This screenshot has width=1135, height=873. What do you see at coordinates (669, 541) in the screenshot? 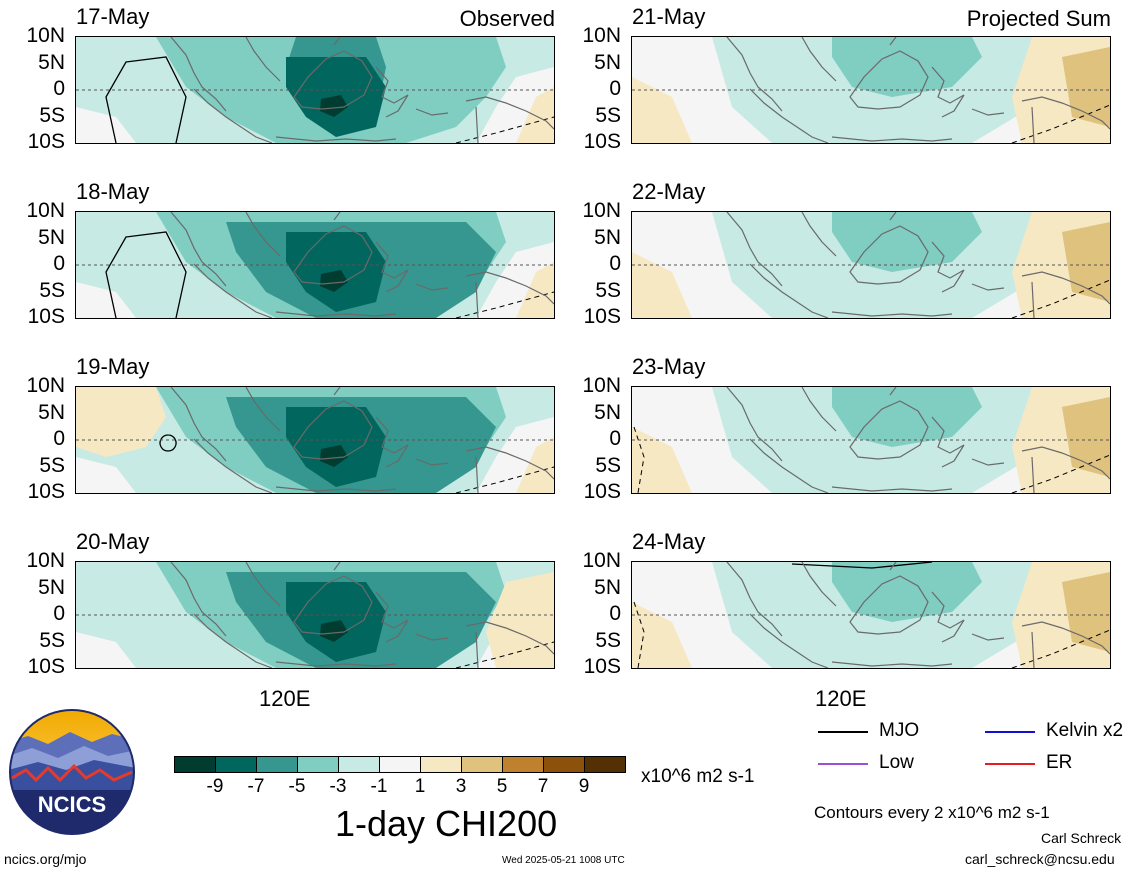
I see `panel-date: 24-May` at bounding box center [669, 541].